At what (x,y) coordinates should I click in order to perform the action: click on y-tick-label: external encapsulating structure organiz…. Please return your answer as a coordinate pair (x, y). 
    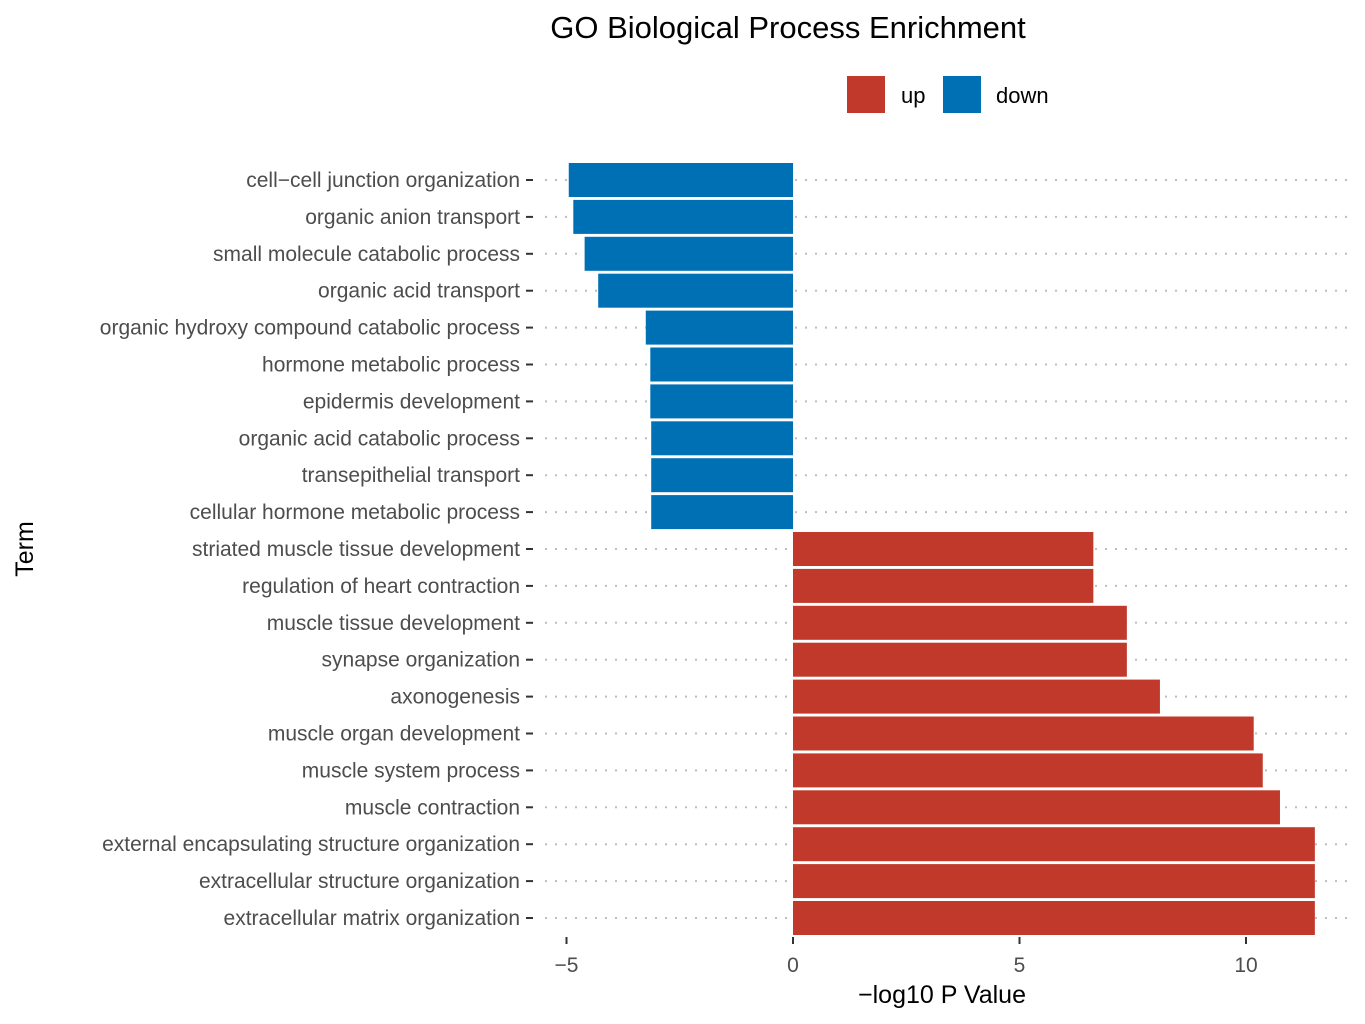
    Looking at the image, I should click on (311, 844).